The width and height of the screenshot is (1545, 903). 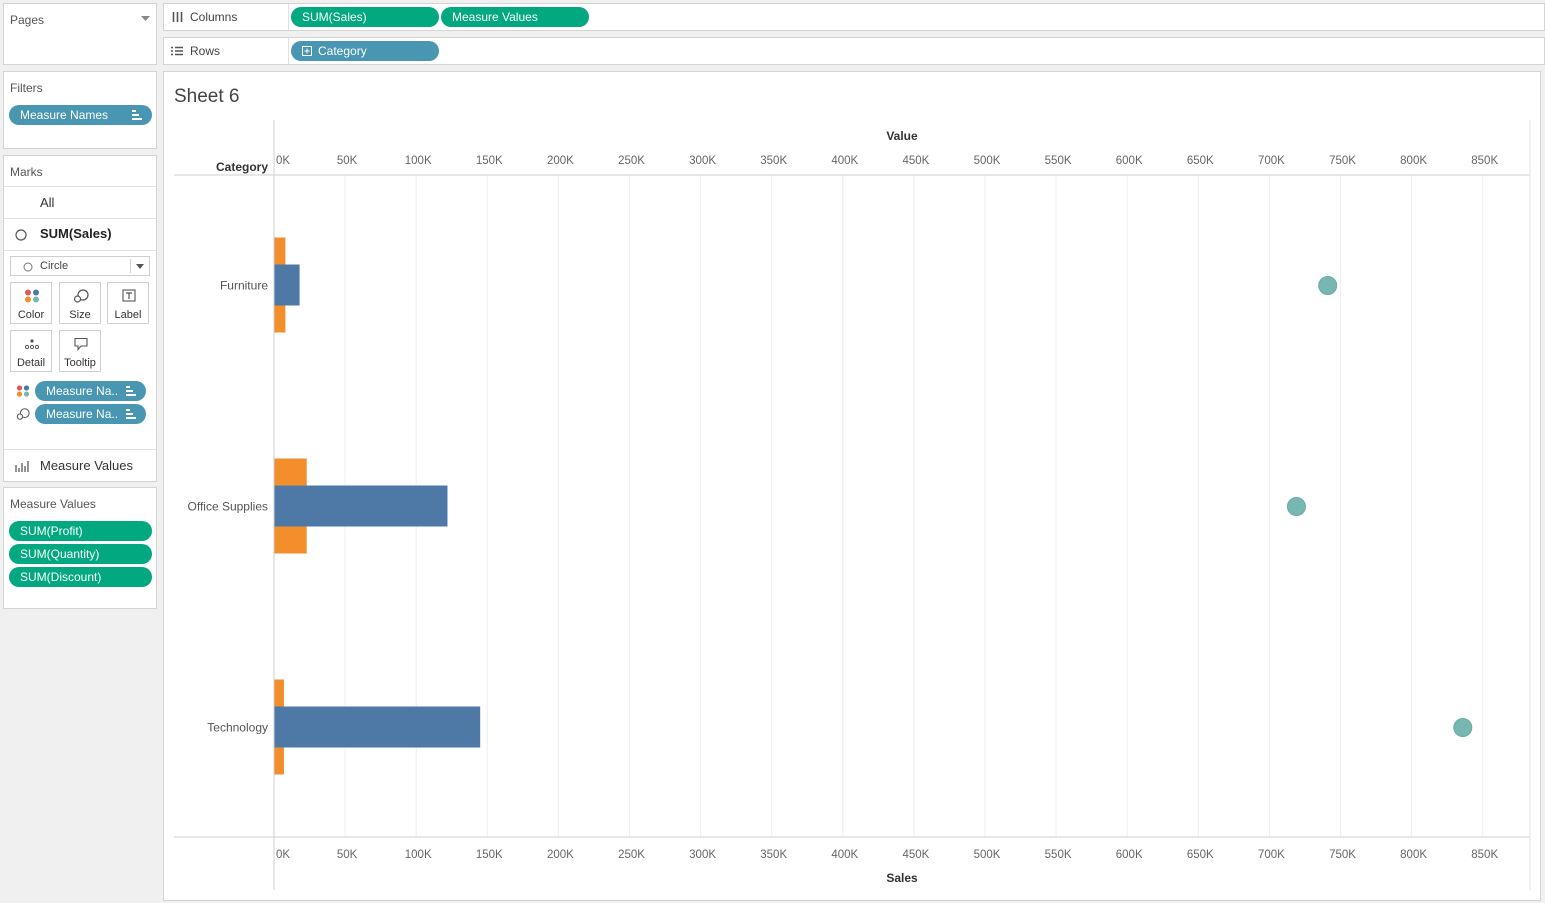 I want to click on measure-pill-profit: SUM(Profit), so click(x=80, y=531).